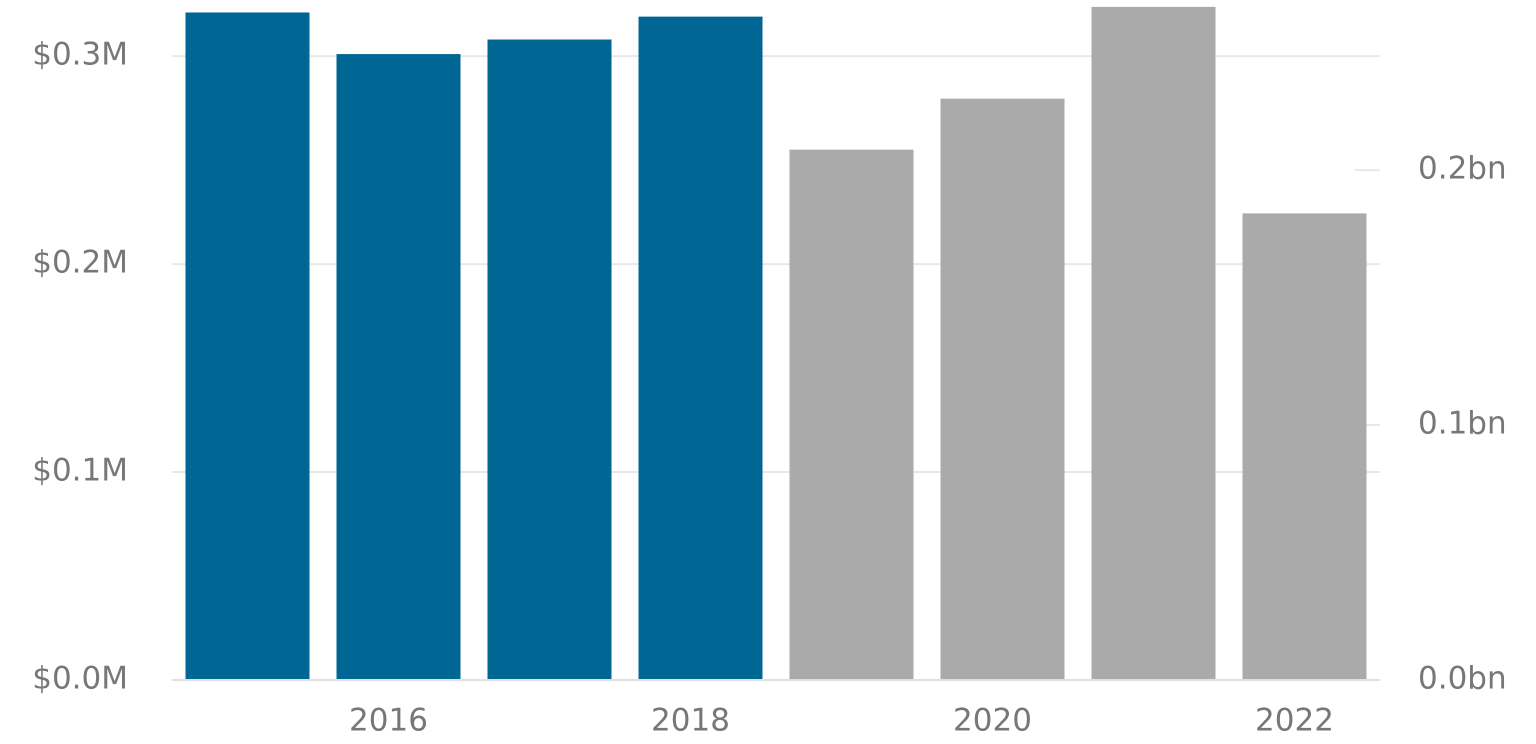  I want to click on y-tick-label: $0.3M, so click(80, 55).